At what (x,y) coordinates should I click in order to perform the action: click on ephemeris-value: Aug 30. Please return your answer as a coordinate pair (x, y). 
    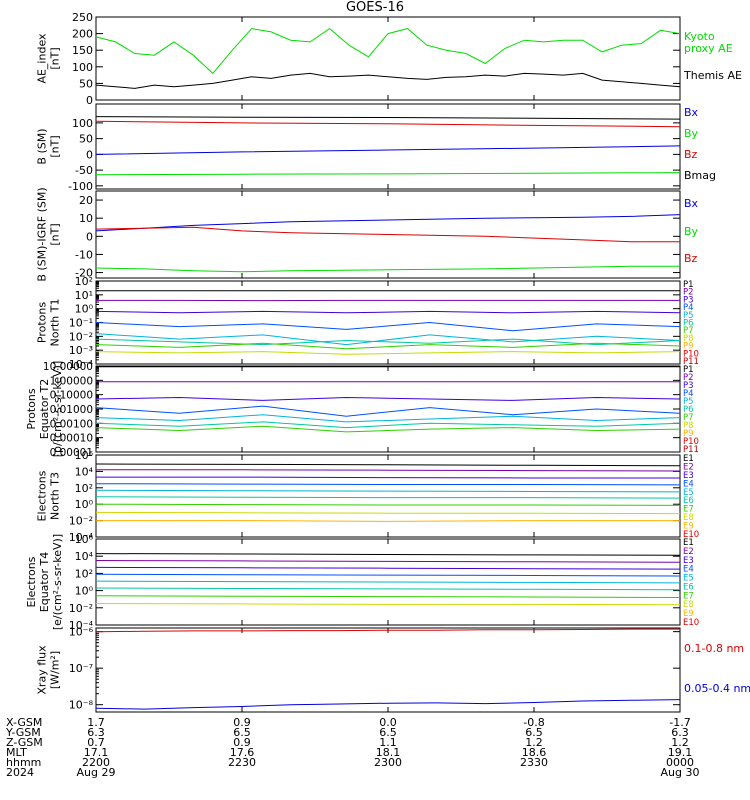
    Looking at the image, I should click on (680, 772).